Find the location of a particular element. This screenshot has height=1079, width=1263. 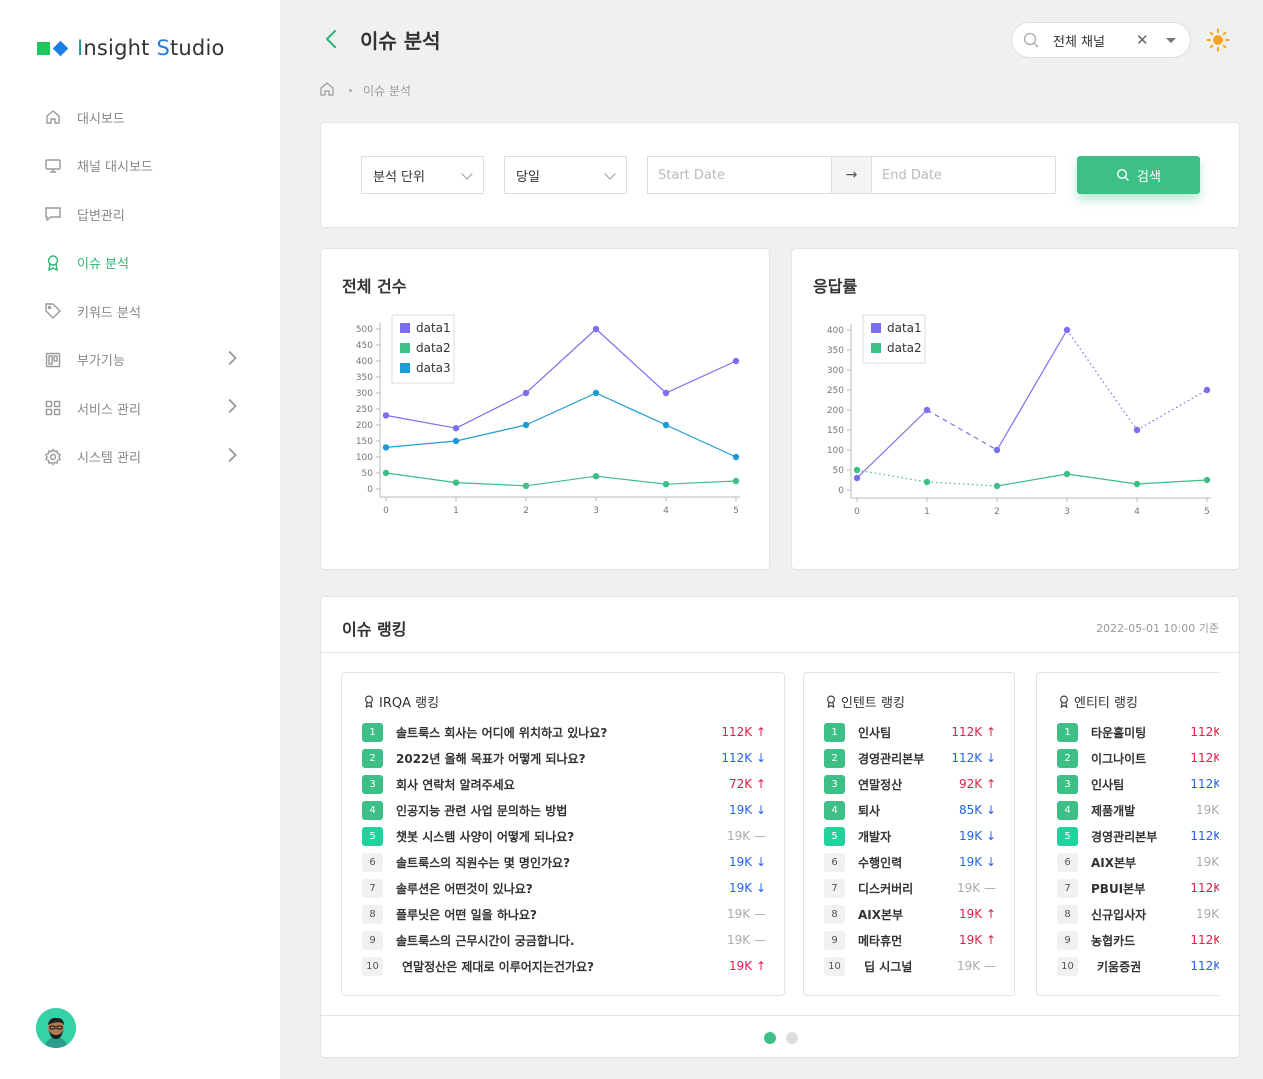

sidebar-item: 부가기능 is located at coordinates (140, 360).